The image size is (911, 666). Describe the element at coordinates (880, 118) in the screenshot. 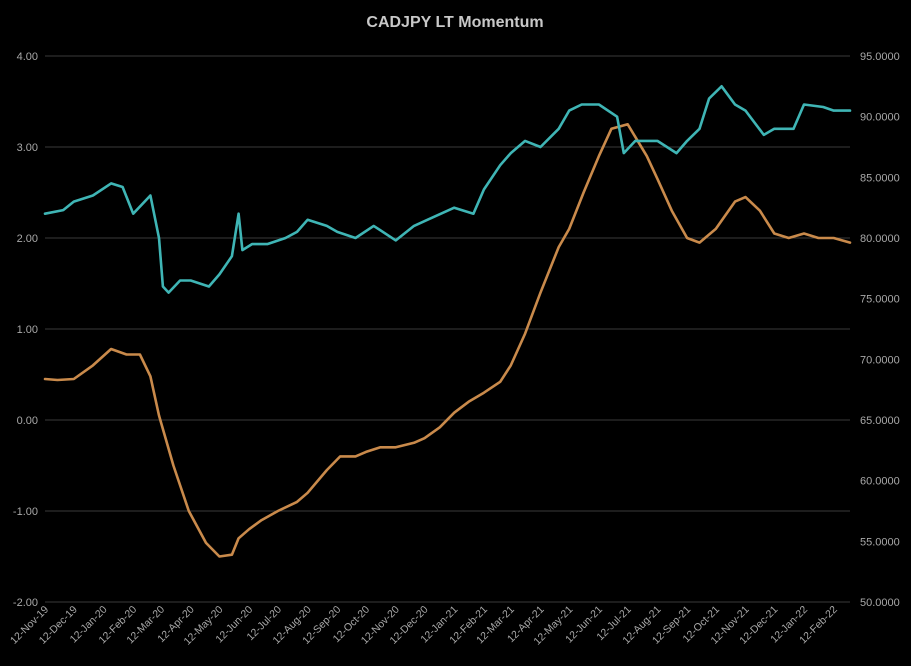

I see `right-tick-label: 90.0000` at that location.